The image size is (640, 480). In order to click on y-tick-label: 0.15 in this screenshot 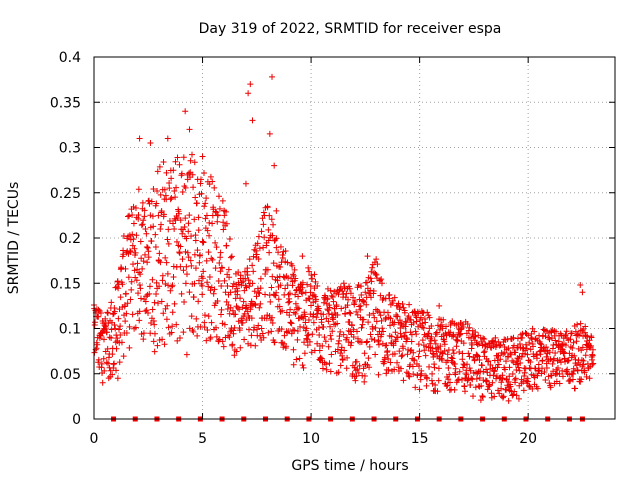, I will do `click(65, 284)`.